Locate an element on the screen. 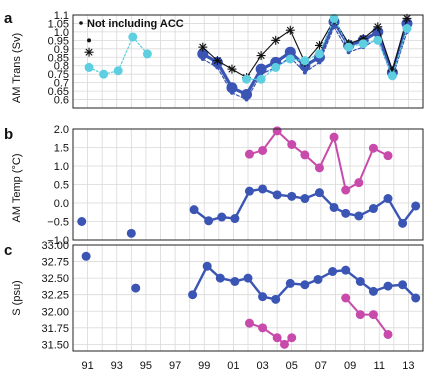  y-tick-label: 0.75 is located at coordinates (58, 75).